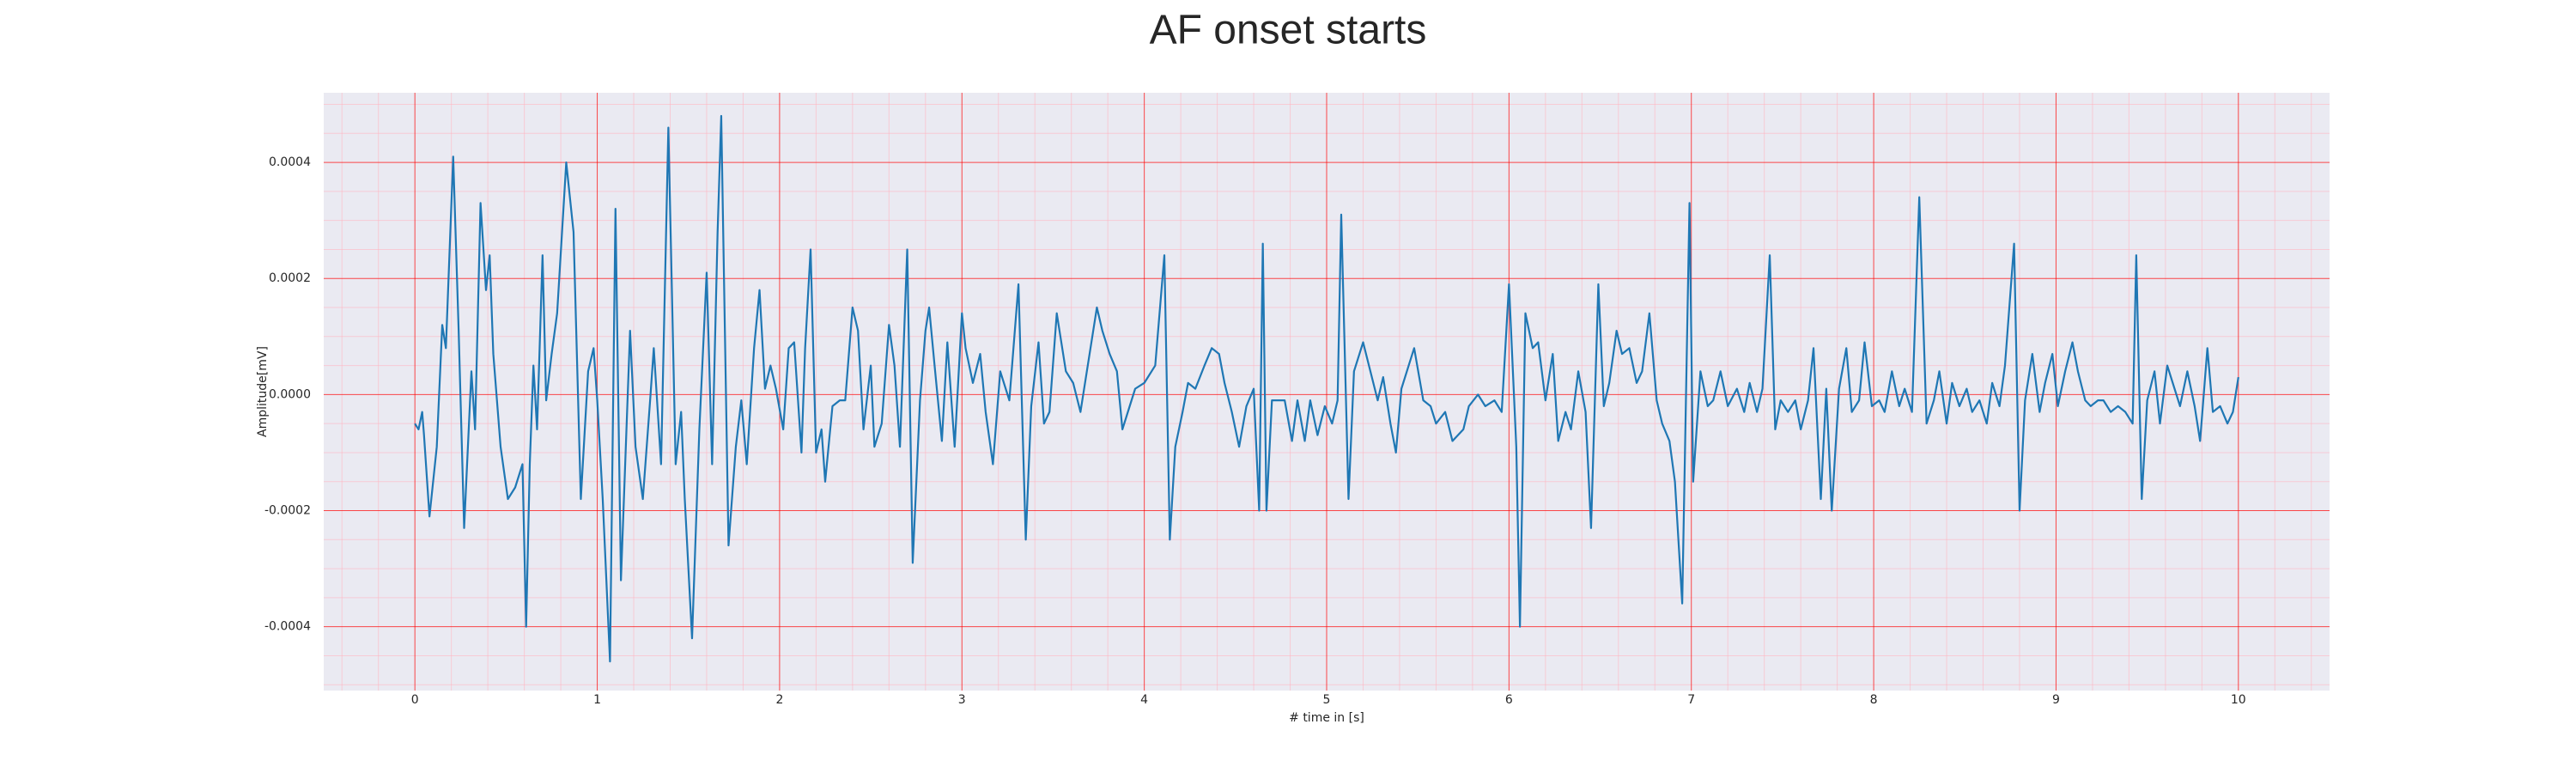 This screenshot has width=2576, height=773. Describe the element at coordinates (415, 700) in the screenshot. I see `x-tick-label: 0` at that location.